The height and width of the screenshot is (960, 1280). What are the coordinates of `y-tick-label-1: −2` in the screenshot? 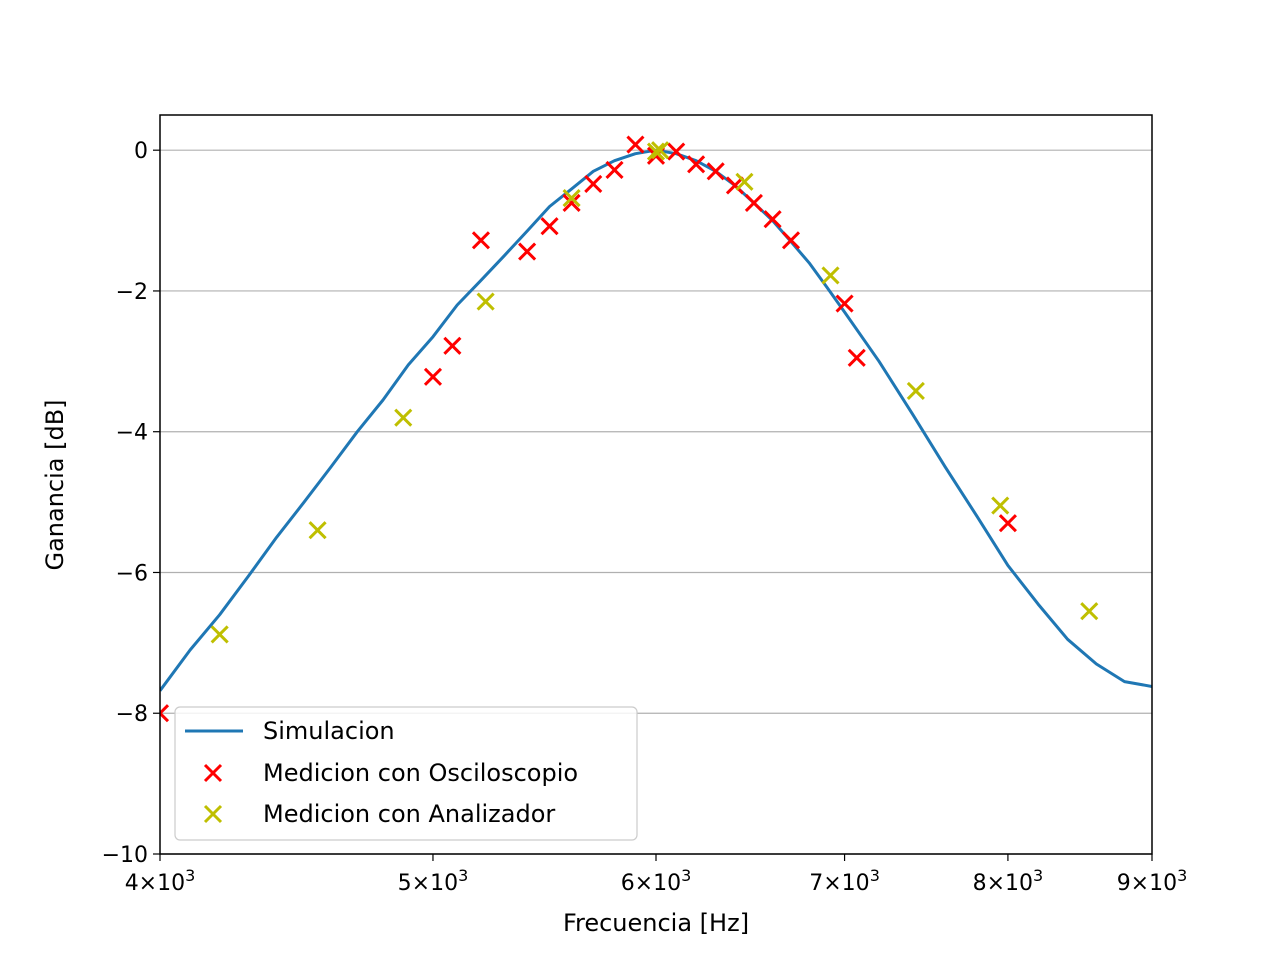 It's located at (132, 292).